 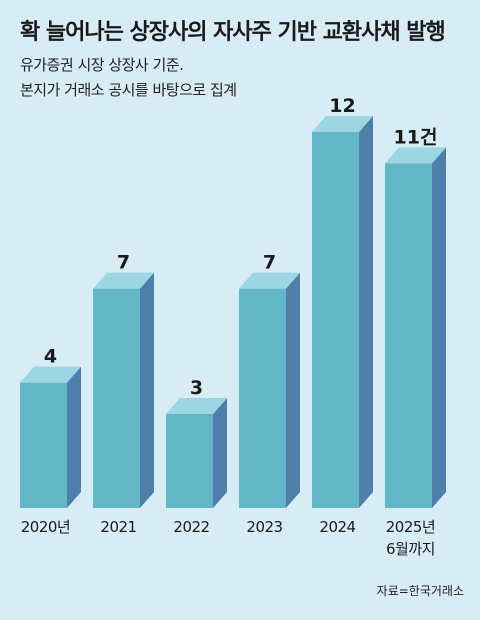 I want to click on x-tick-label-3: 2023, so click(x=264, y=527).